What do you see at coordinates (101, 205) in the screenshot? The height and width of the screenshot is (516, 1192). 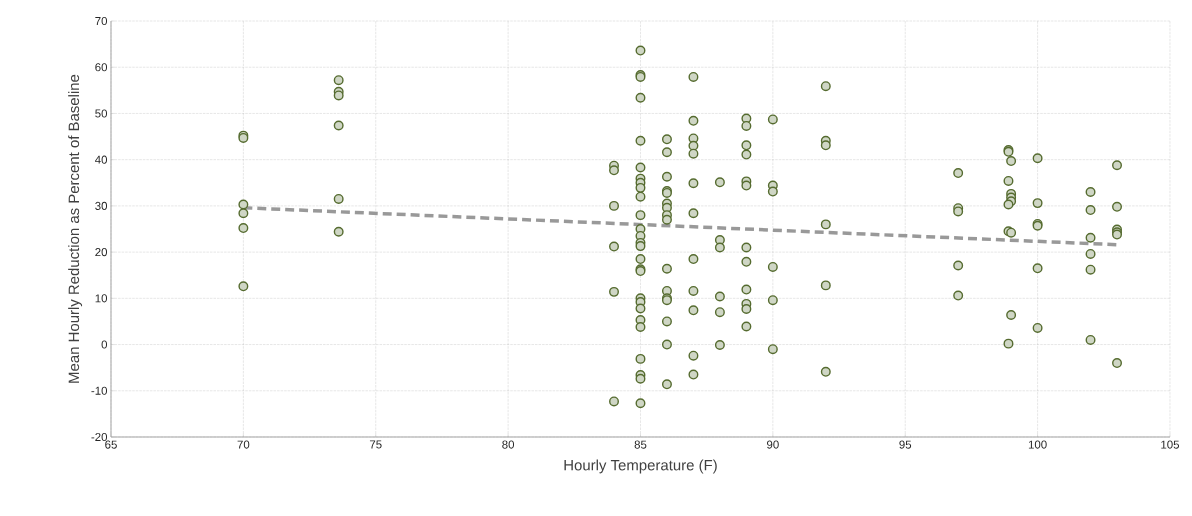 I see `y-tick-label: 30` at bounding box center [101, 205].